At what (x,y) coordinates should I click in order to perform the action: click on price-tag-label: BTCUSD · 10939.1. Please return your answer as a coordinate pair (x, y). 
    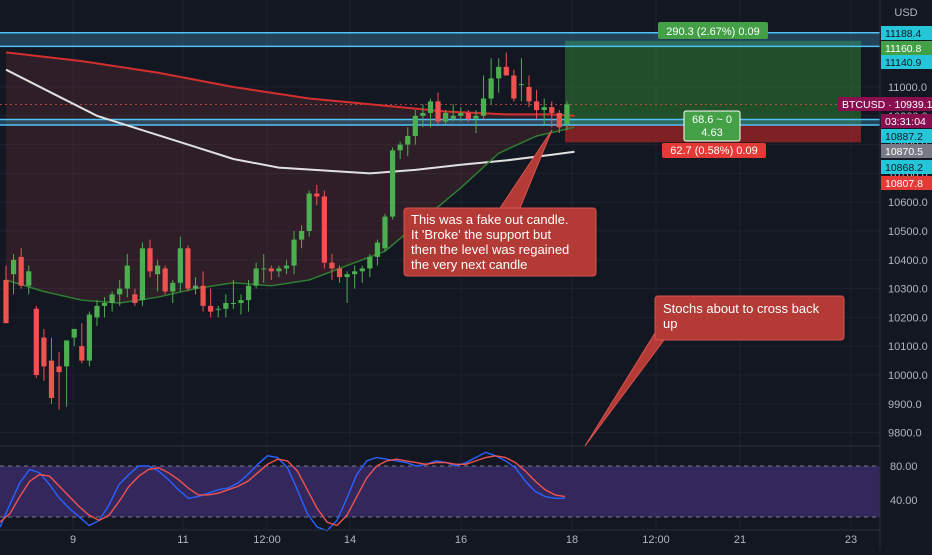
    Looking at the image, I should click on (887, 105).